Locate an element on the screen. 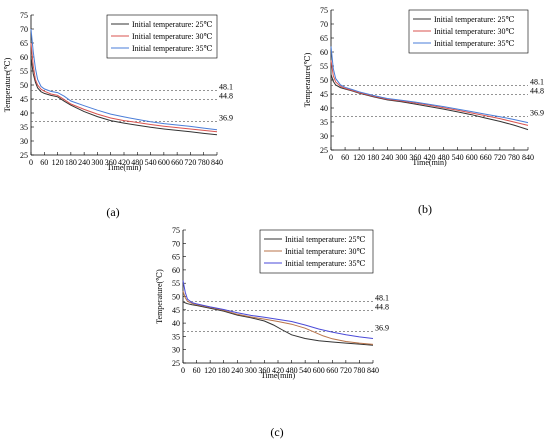  x-axis-title: Time(min) is located at coordinates (124, 167).